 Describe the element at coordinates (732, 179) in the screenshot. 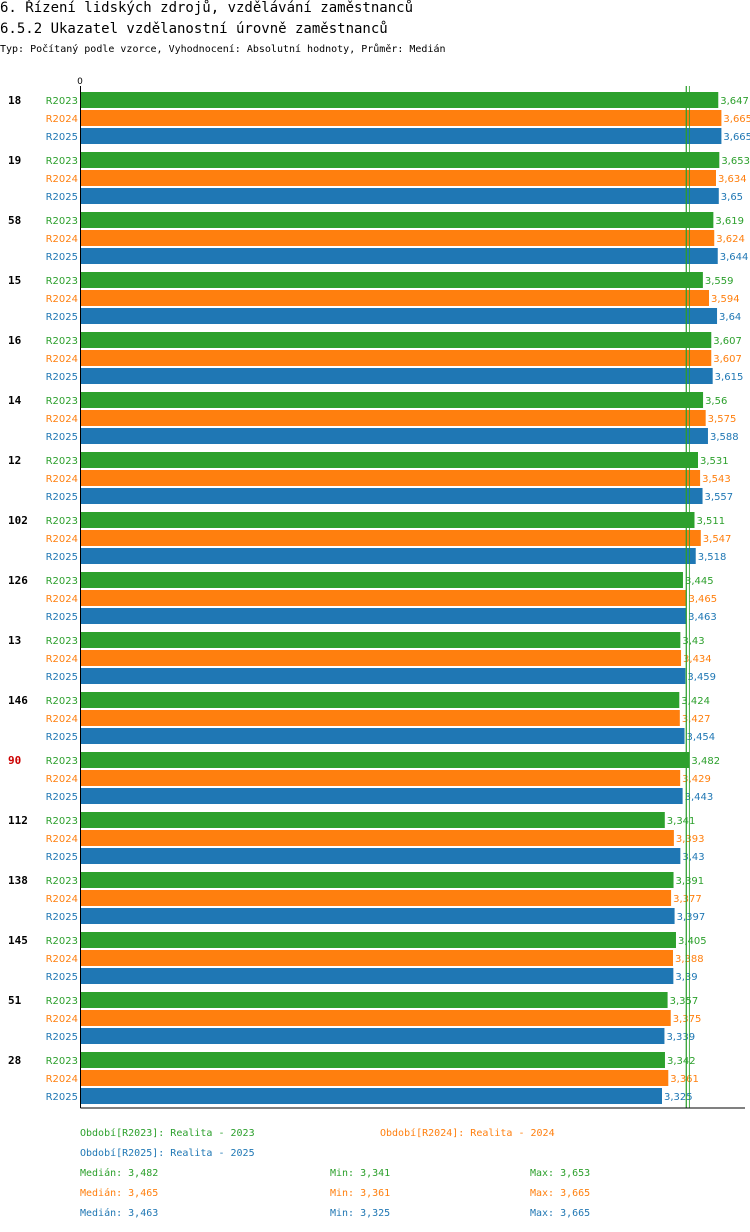

I see `data-label: 3,634` at that location.